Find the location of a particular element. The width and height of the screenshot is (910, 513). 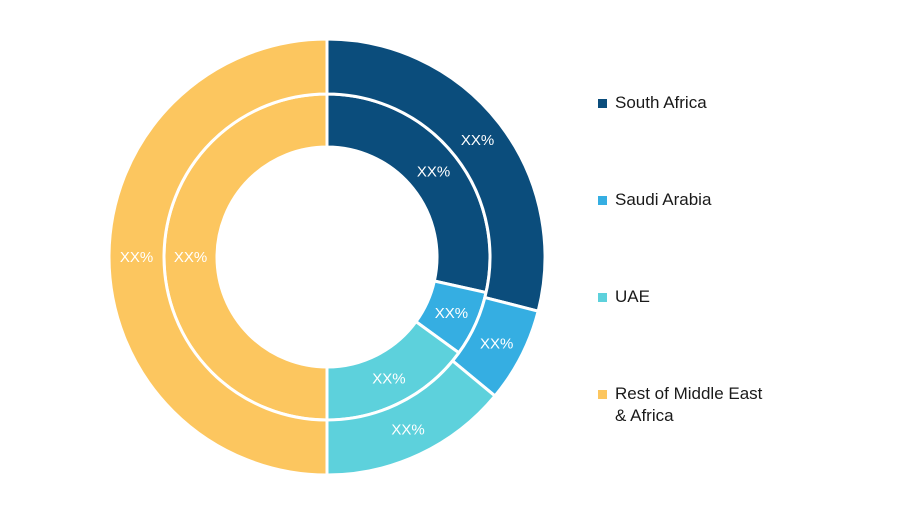

segment-label-ring0-0: XX% is located at coordinates (433, 172).